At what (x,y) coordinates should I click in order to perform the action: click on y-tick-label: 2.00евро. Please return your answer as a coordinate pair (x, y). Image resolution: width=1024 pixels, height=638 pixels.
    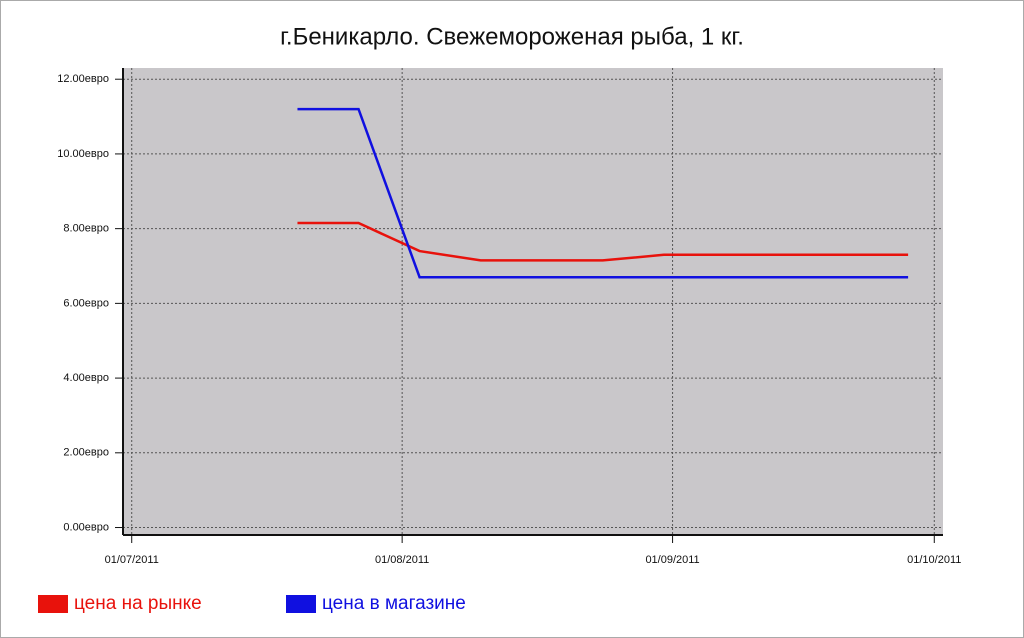
    Looking at the image, I should click on (86, 453).